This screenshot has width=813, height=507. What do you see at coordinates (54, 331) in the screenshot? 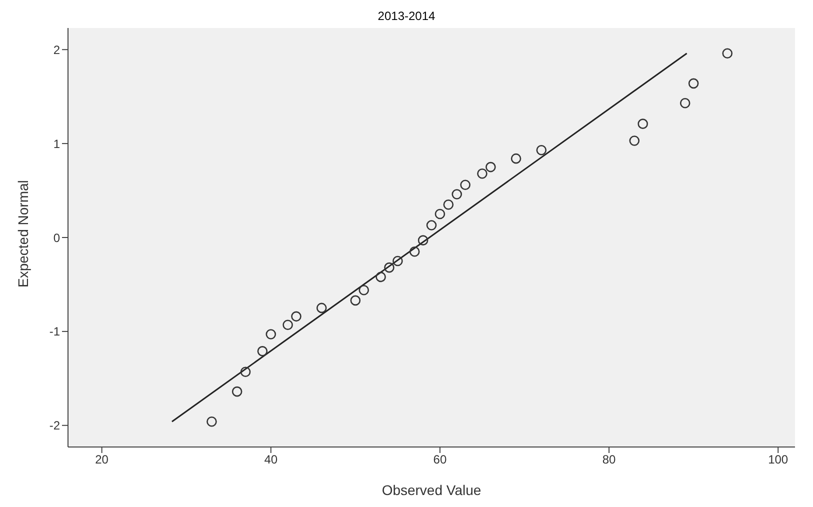
I see `y-tick-label: -1` at bounding box center [54, 331].